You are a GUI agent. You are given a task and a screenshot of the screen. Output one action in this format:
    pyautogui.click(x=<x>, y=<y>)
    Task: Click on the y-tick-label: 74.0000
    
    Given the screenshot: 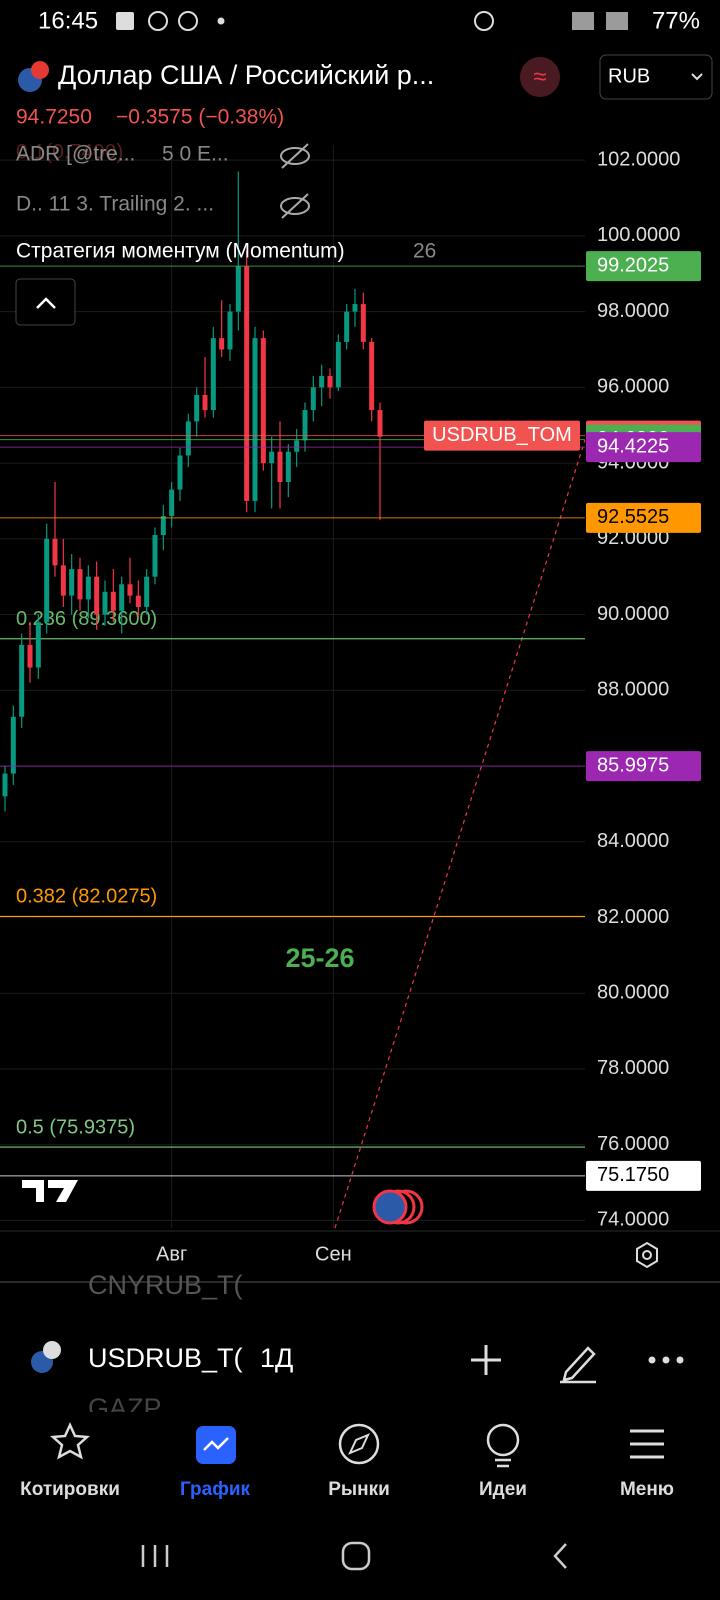 What is the action you would take?
    pyautogui.click(x=633, y=1220)
    